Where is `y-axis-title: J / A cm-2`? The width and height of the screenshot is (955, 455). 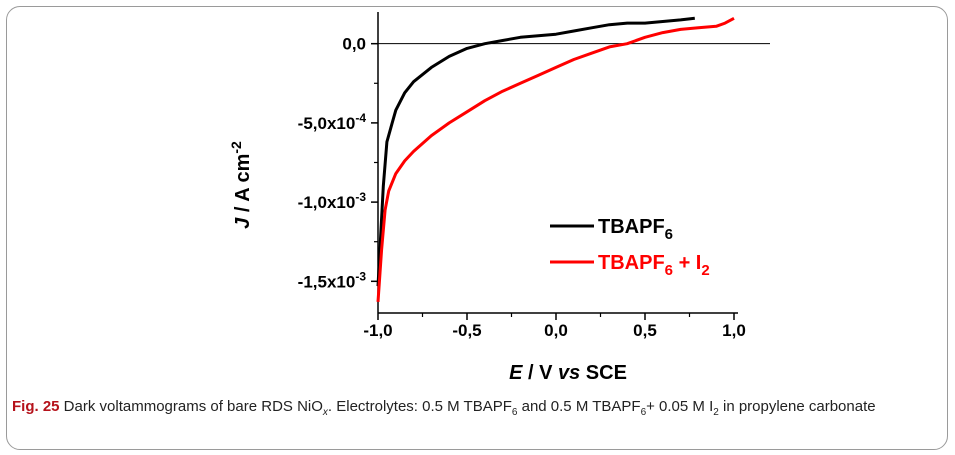 y-axis-title: J / A cm-2 is located at coordinates (241, 185).